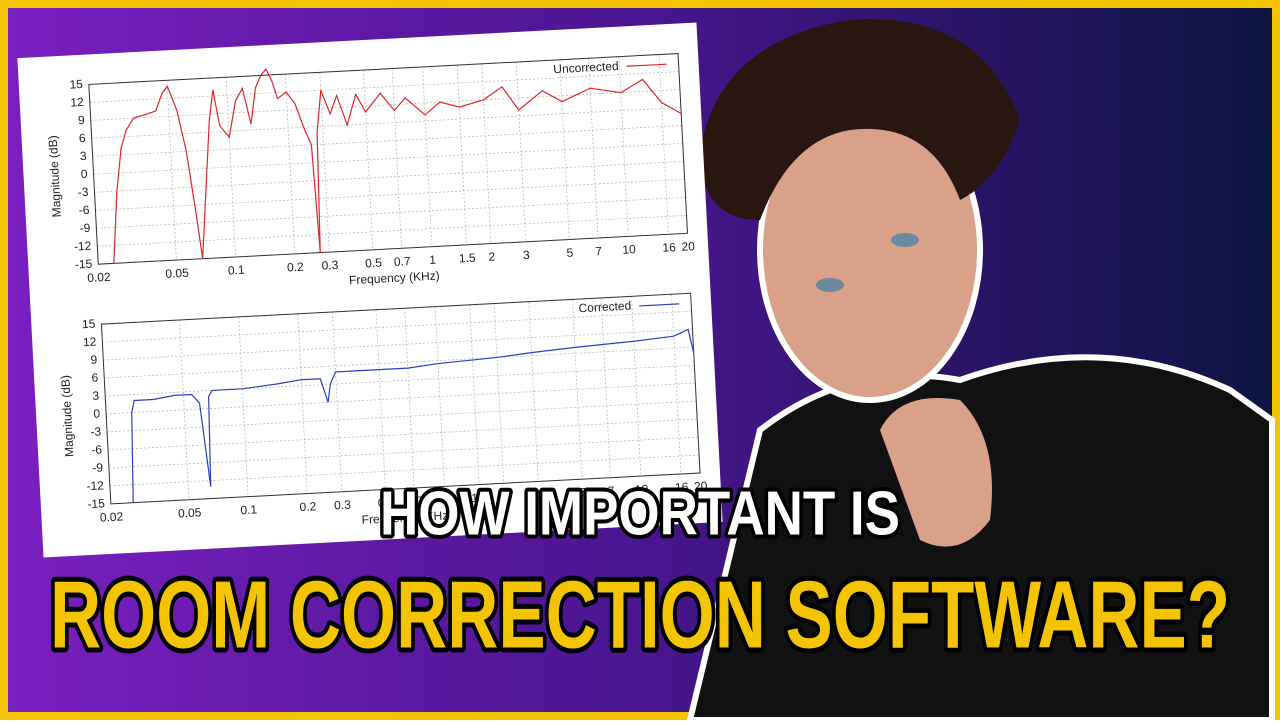 This screenshot has height=725, width=1280. I want to click on plot-frame, so click(400, 398).